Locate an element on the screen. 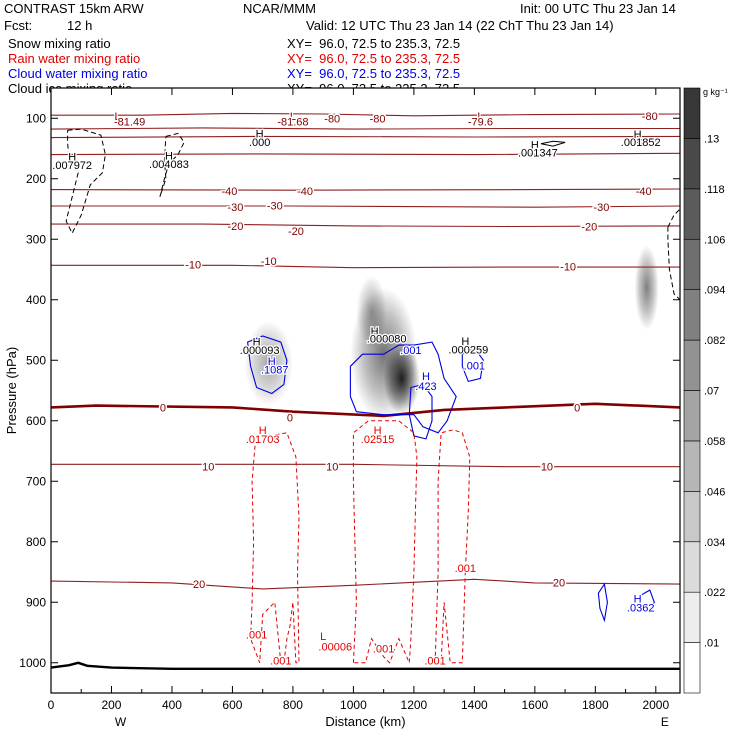  contour-annotation: .001852 is located at coordinates (641, 143).